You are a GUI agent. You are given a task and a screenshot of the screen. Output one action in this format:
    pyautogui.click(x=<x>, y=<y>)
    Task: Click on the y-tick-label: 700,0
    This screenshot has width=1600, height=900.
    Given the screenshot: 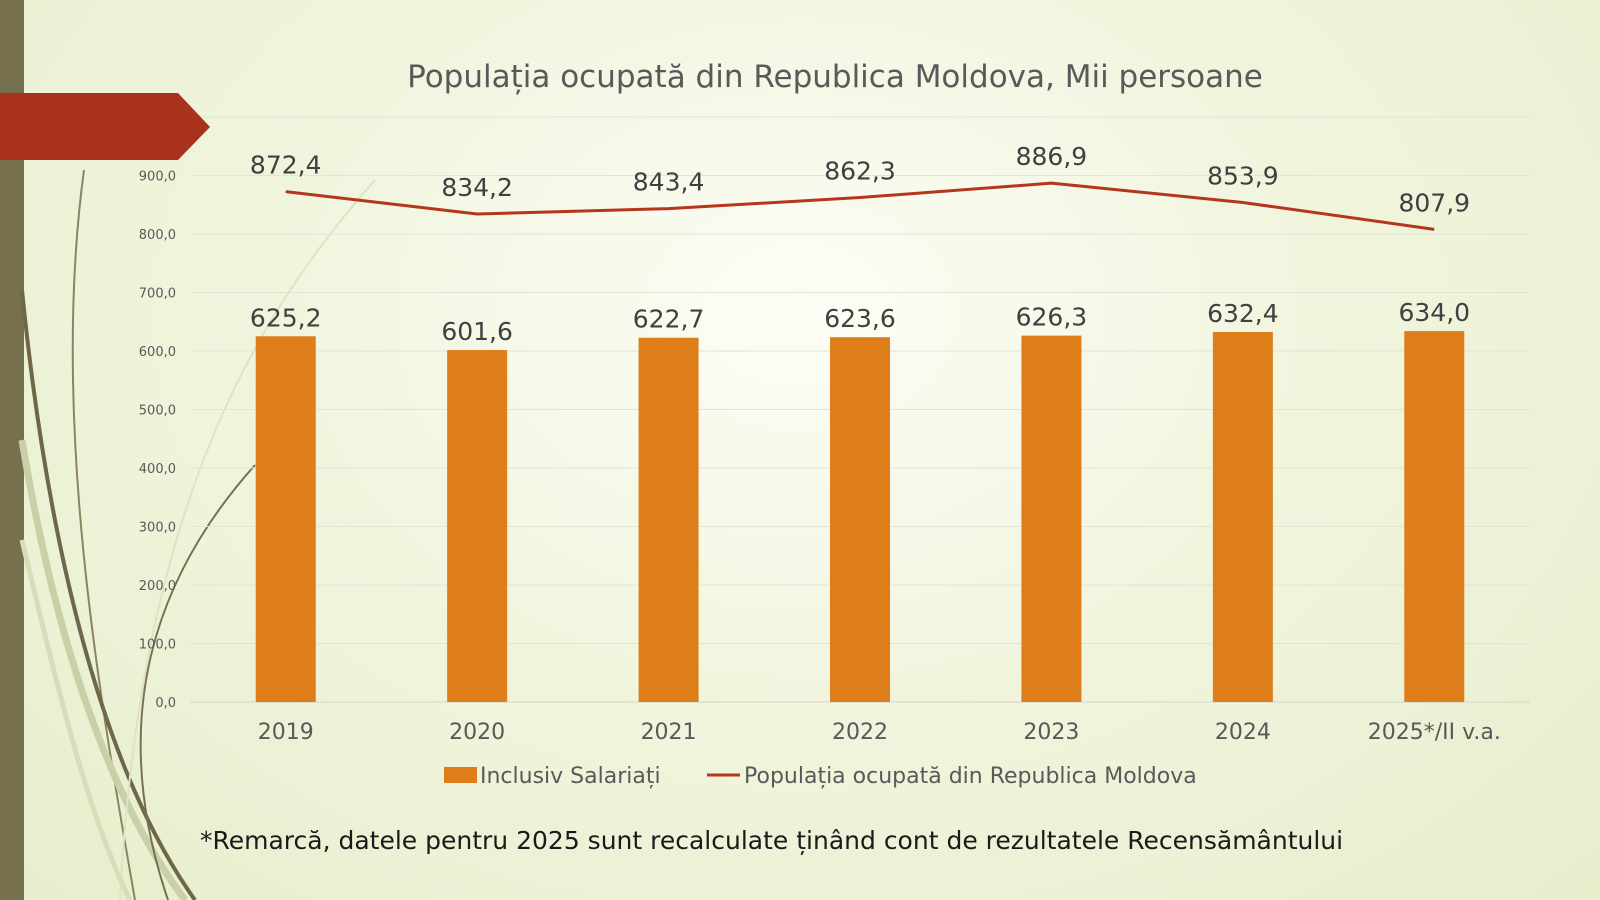 What is the action you would take?
    pyautogui.click(x=157, y=294)
    